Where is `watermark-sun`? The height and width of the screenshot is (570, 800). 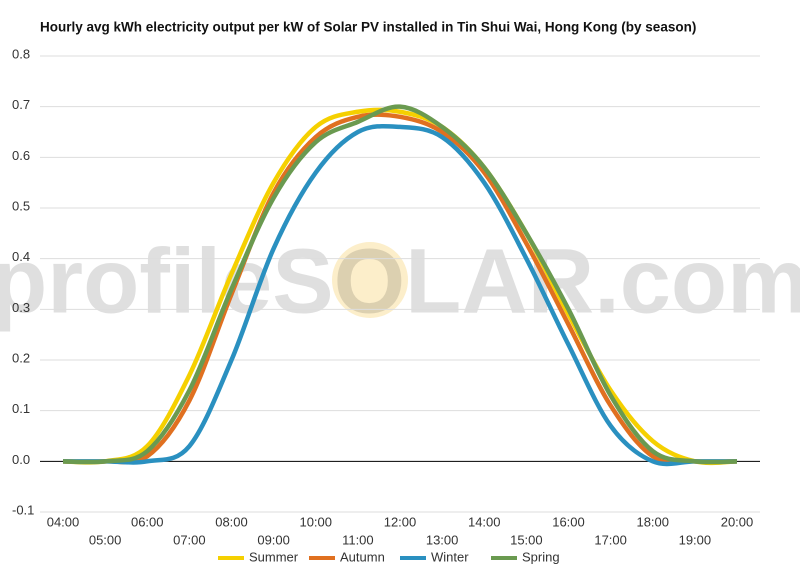
watermark-sun is located at coordinates (370, 280).